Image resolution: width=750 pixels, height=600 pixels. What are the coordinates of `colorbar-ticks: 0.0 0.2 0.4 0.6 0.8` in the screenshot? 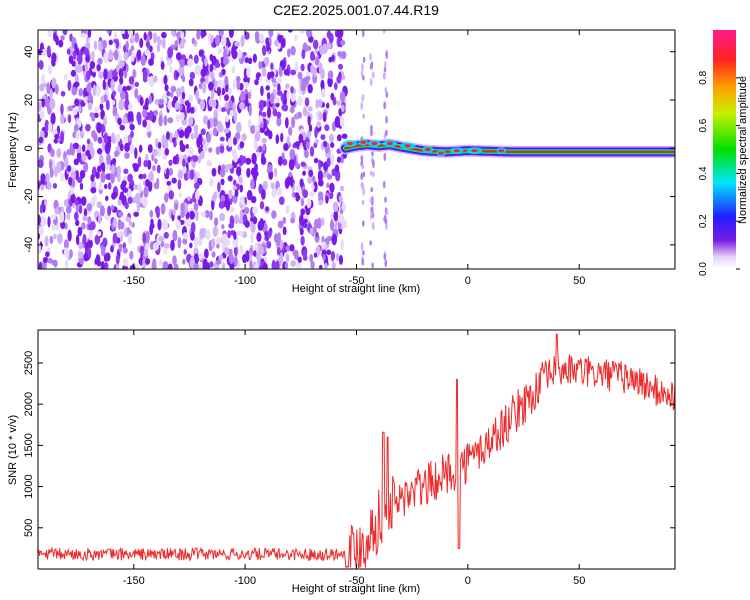 It's located at (719, 173).